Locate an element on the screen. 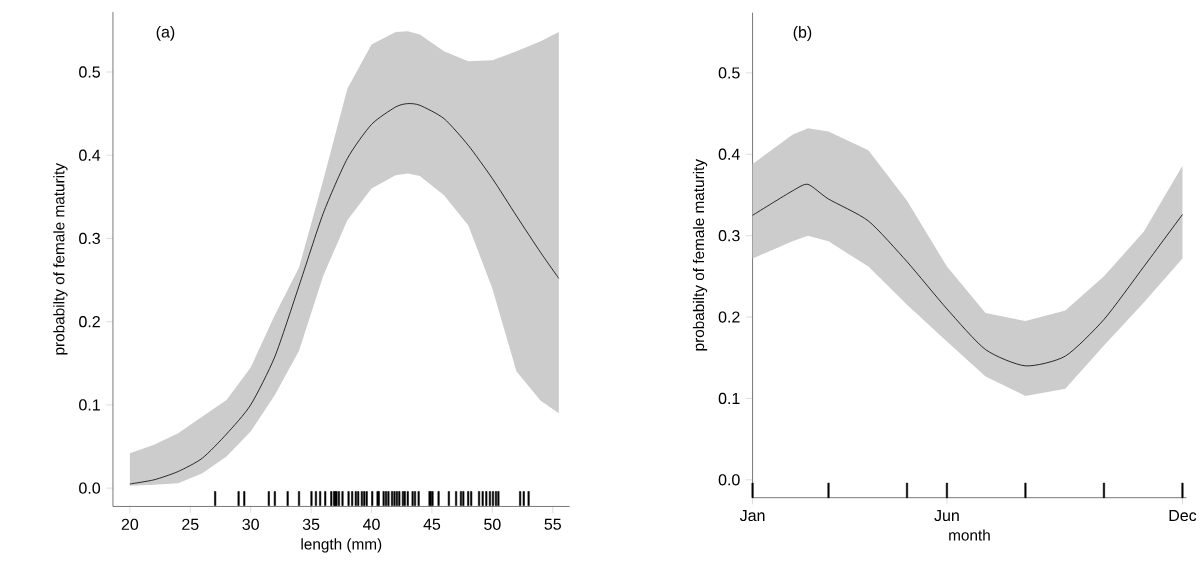 This screenshot has height=569, width=1202. x-tick-label: Dec is located at coordinates (1183, 516).